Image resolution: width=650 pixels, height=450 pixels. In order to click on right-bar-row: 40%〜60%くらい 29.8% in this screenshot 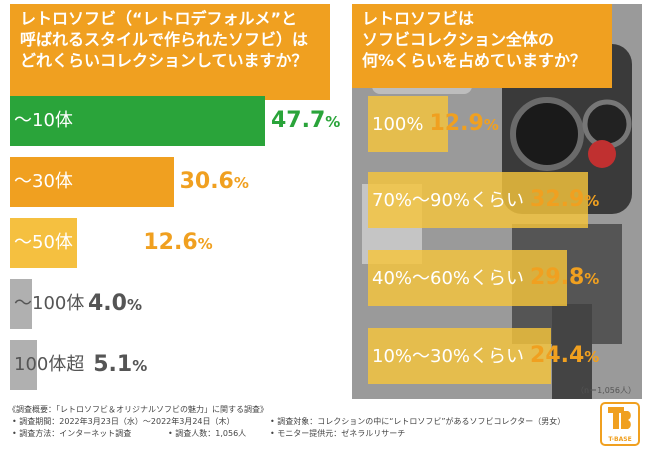, I will do `click(503, 278)`.